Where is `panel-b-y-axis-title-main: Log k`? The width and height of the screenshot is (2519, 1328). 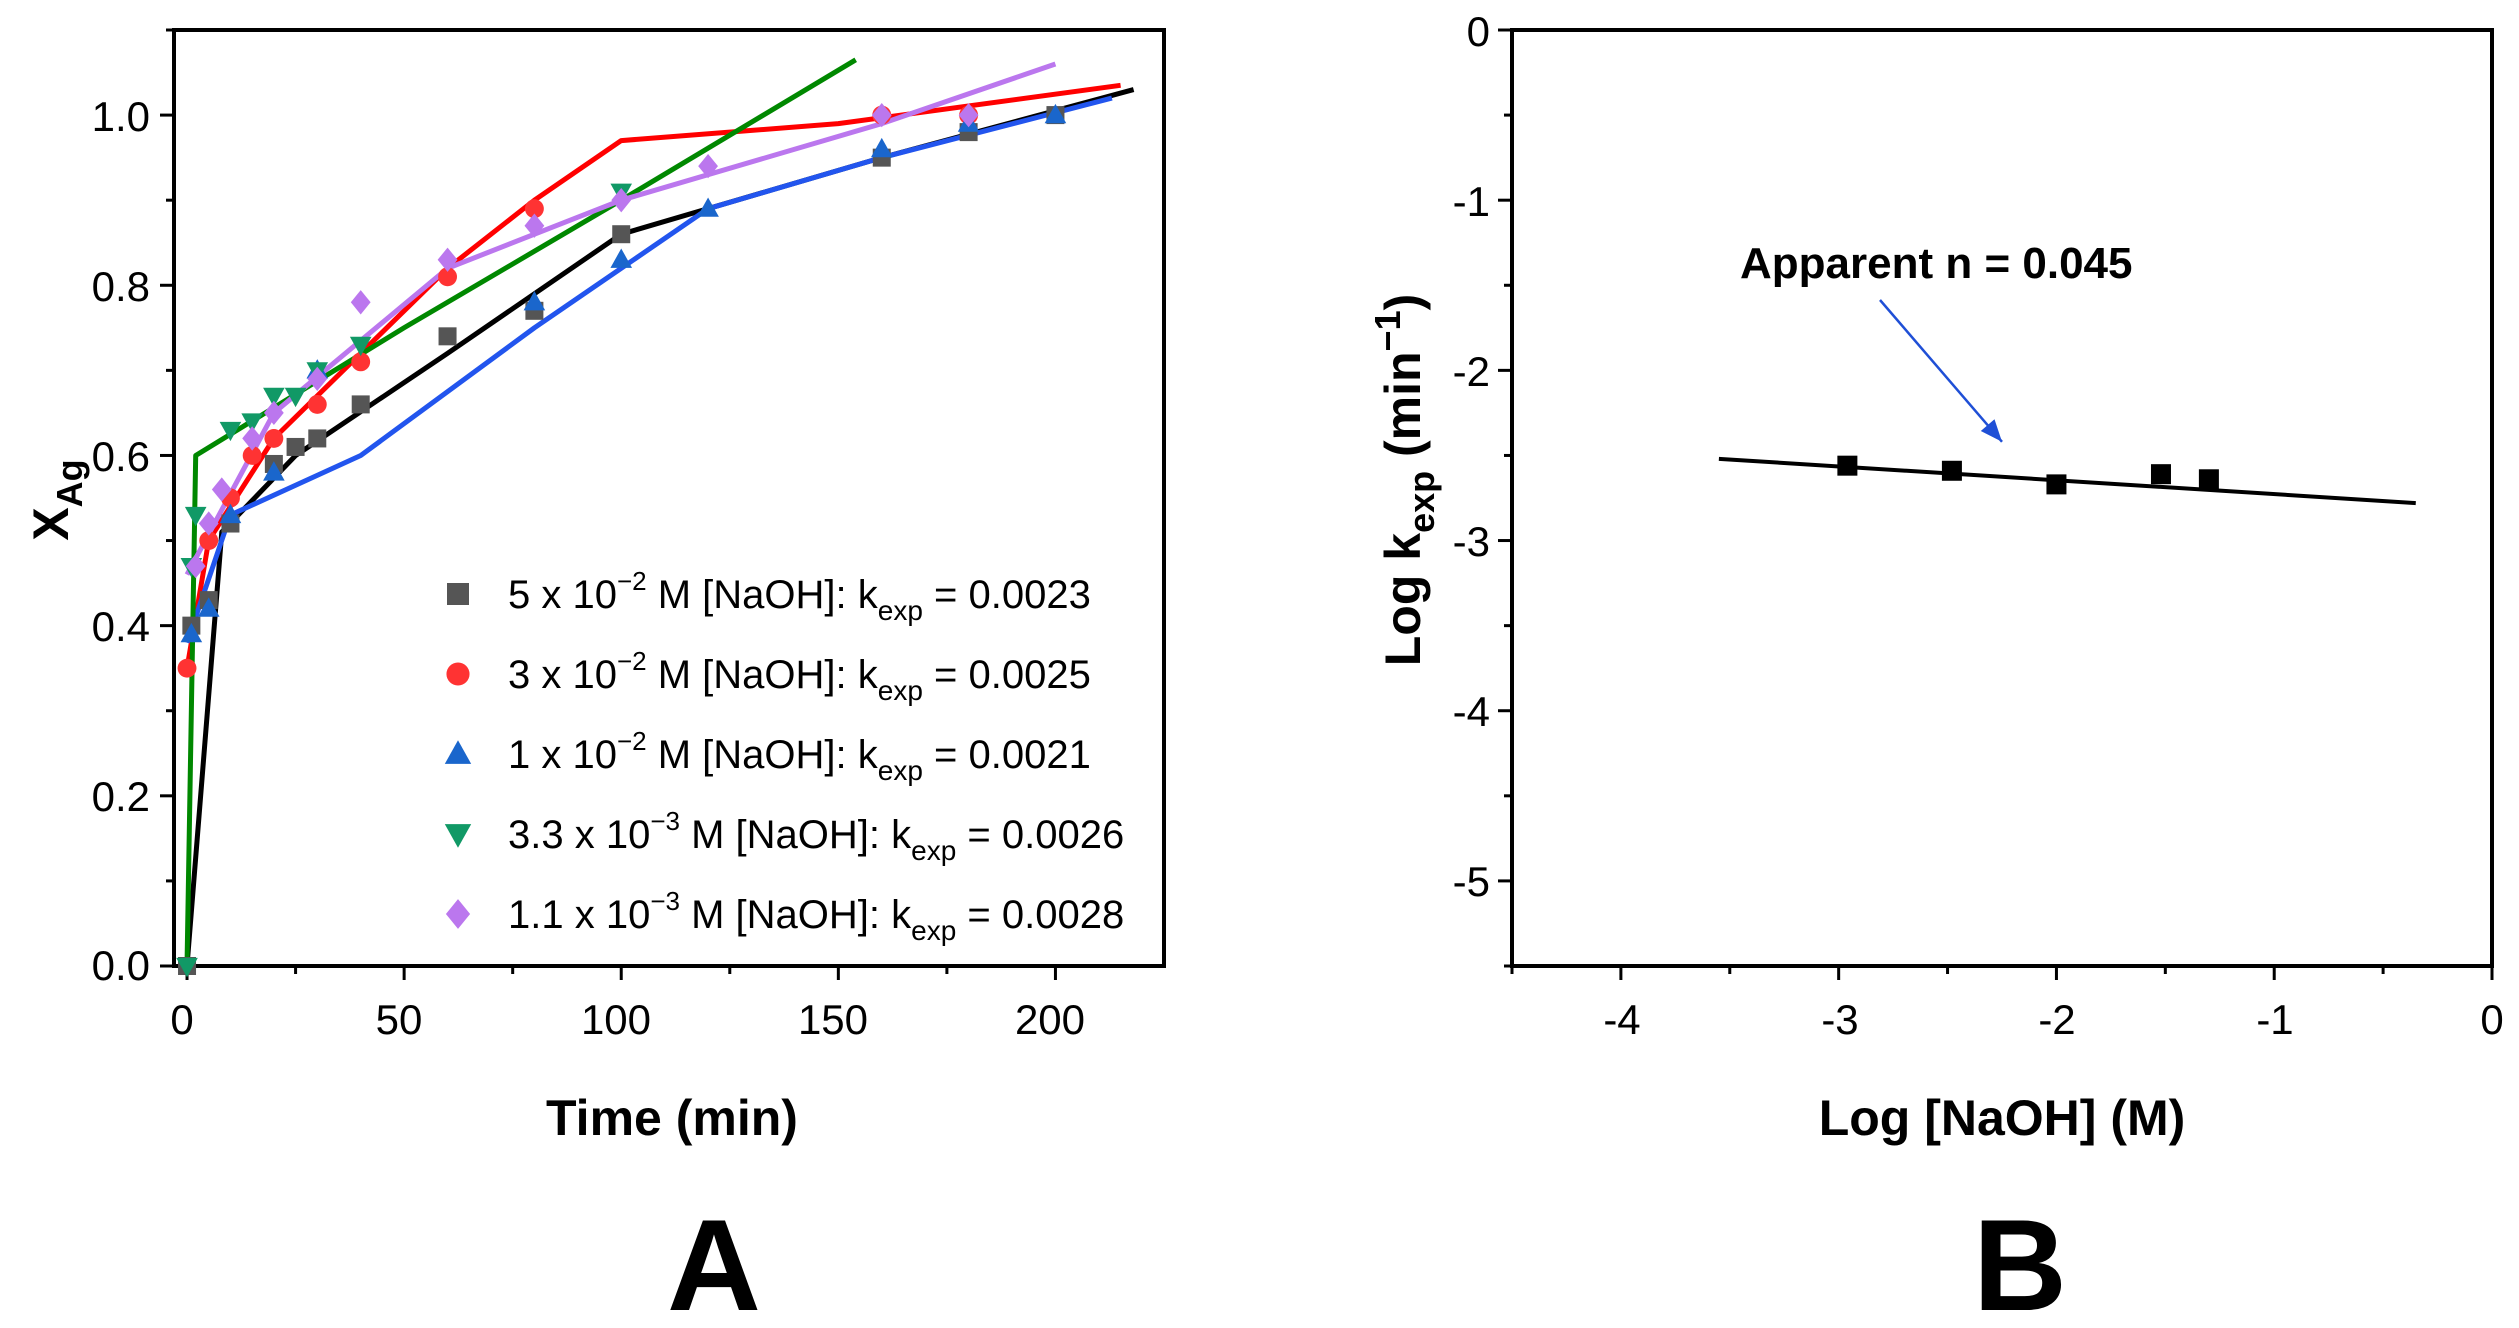 panel-b-y-axis-title-main: Log k is located at coordinates (1403, 600).